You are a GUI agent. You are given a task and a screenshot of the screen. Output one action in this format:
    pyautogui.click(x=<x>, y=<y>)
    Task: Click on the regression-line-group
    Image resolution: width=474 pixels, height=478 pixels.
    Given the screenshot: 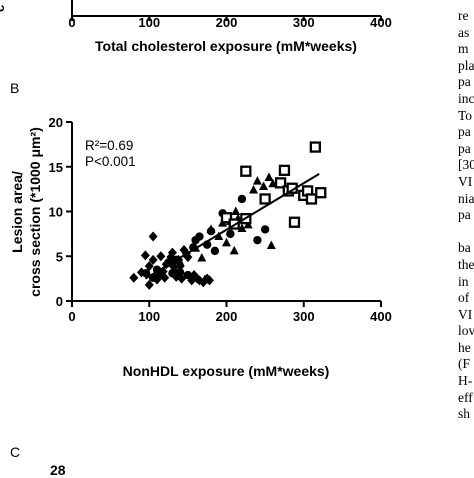 What is the action you would take?
    pyautogui.click(x=232, y=226)
    